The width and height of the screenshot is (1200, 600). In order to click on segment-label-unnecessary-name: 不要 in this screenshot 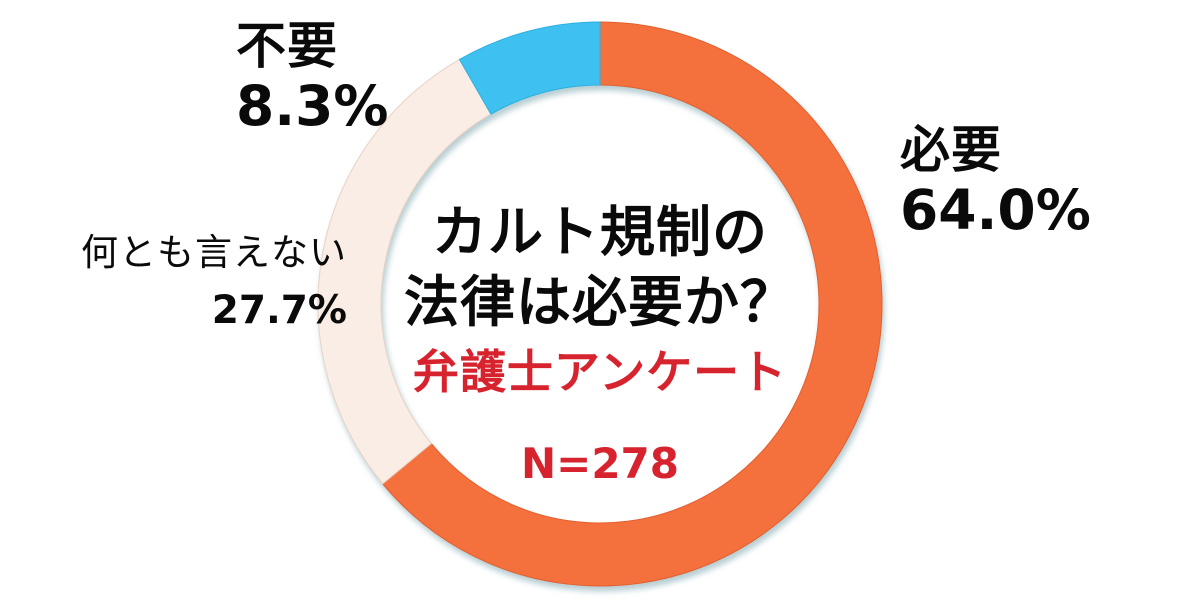, I will do `click(287, 46)`.